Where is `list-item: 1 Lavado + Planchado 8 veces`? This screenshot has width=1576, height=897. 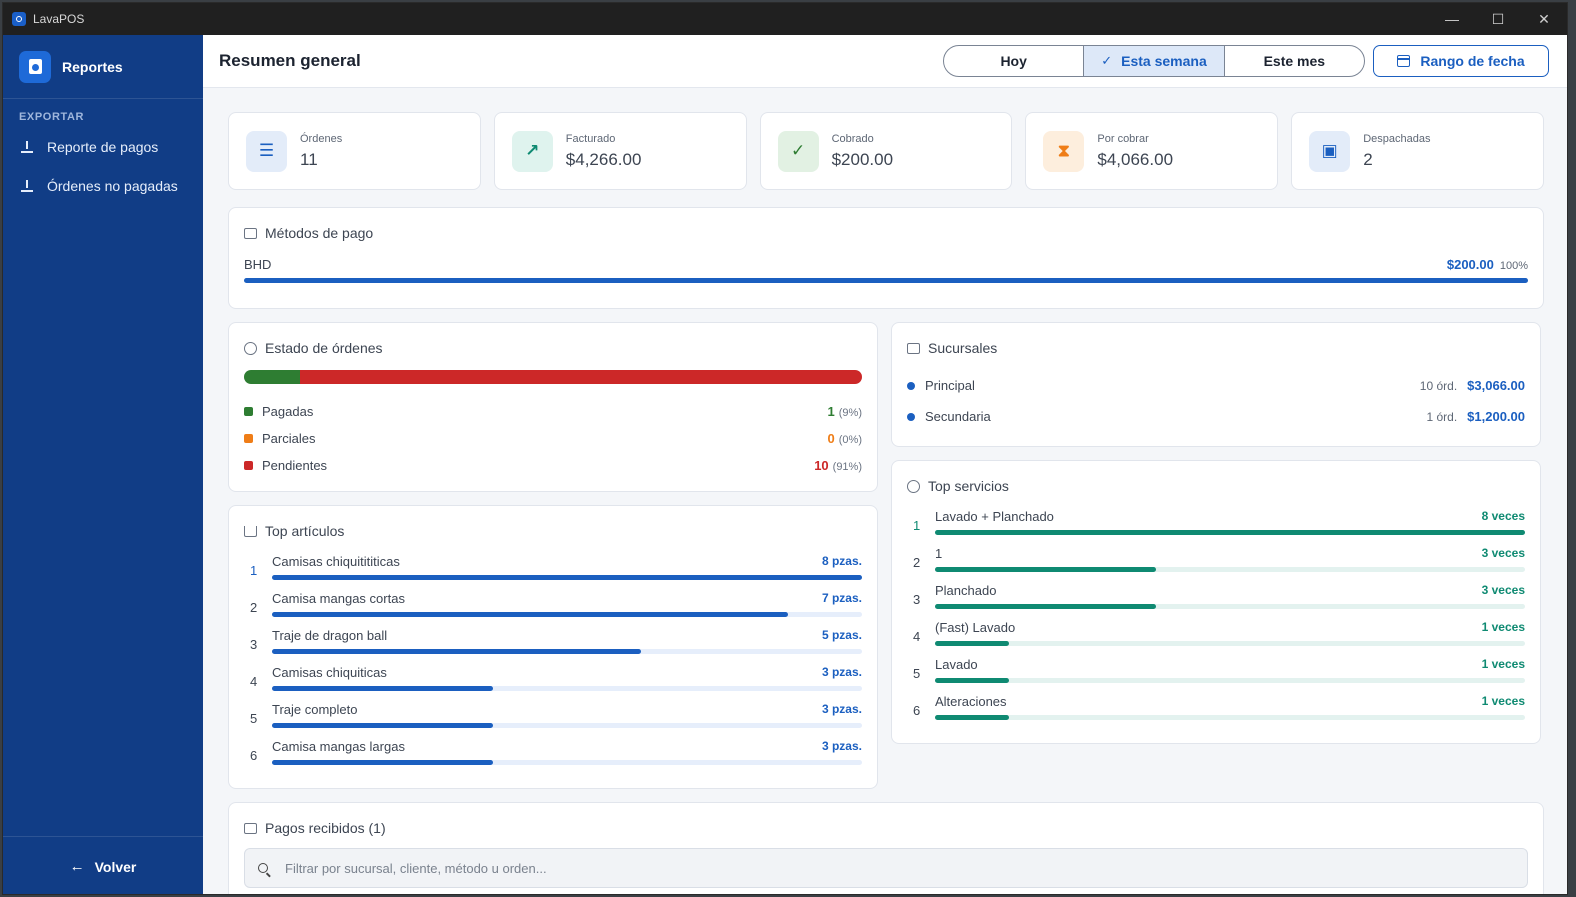 list-item: 1 Lavado + Planchado 8 veces is located at coordinates (1216, 522).